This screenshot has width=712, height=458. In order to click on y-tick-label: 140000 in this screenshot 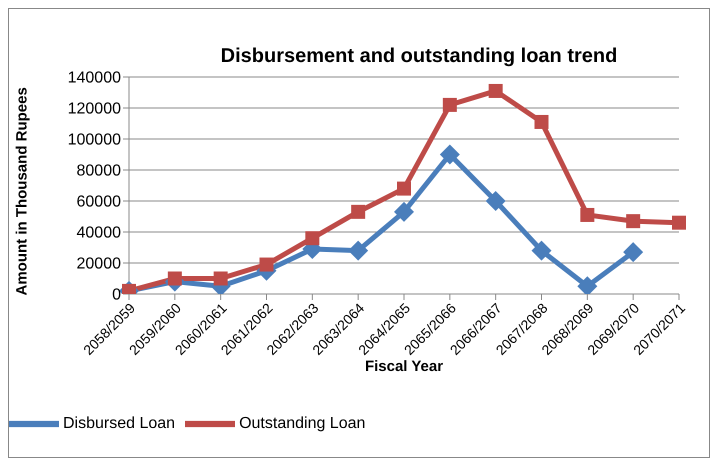, I will do `click(95, 78)`.